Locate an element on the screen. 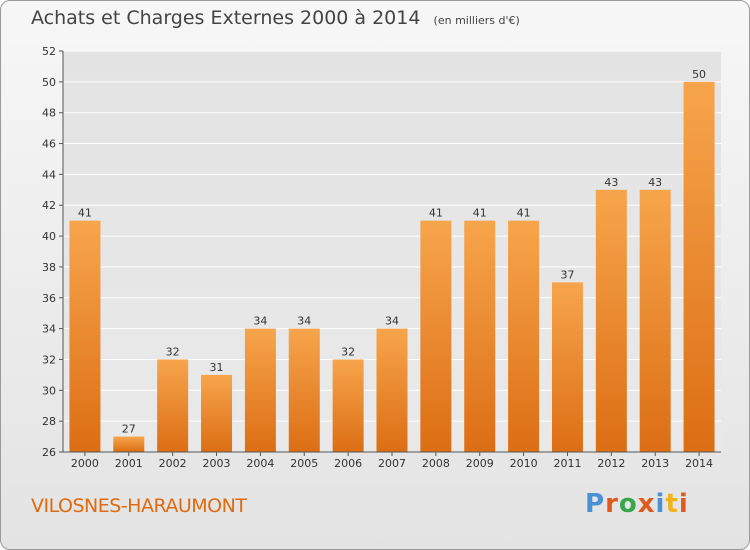 This screenshot has width=750, height=550. bar-2012 is located at coordinates (611, 321).